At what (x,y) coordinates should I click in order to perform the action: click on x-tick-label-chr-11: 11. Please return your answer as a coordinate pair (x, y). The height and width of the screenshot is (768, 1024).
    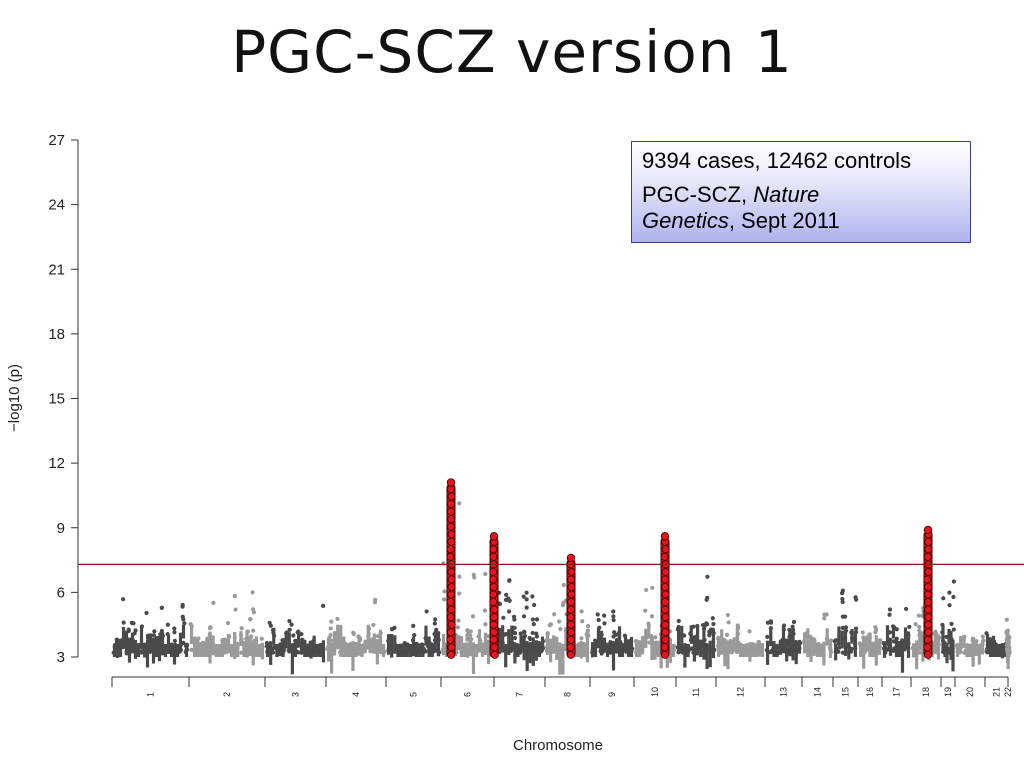
    Looking at the image, I should click on (696, 692).